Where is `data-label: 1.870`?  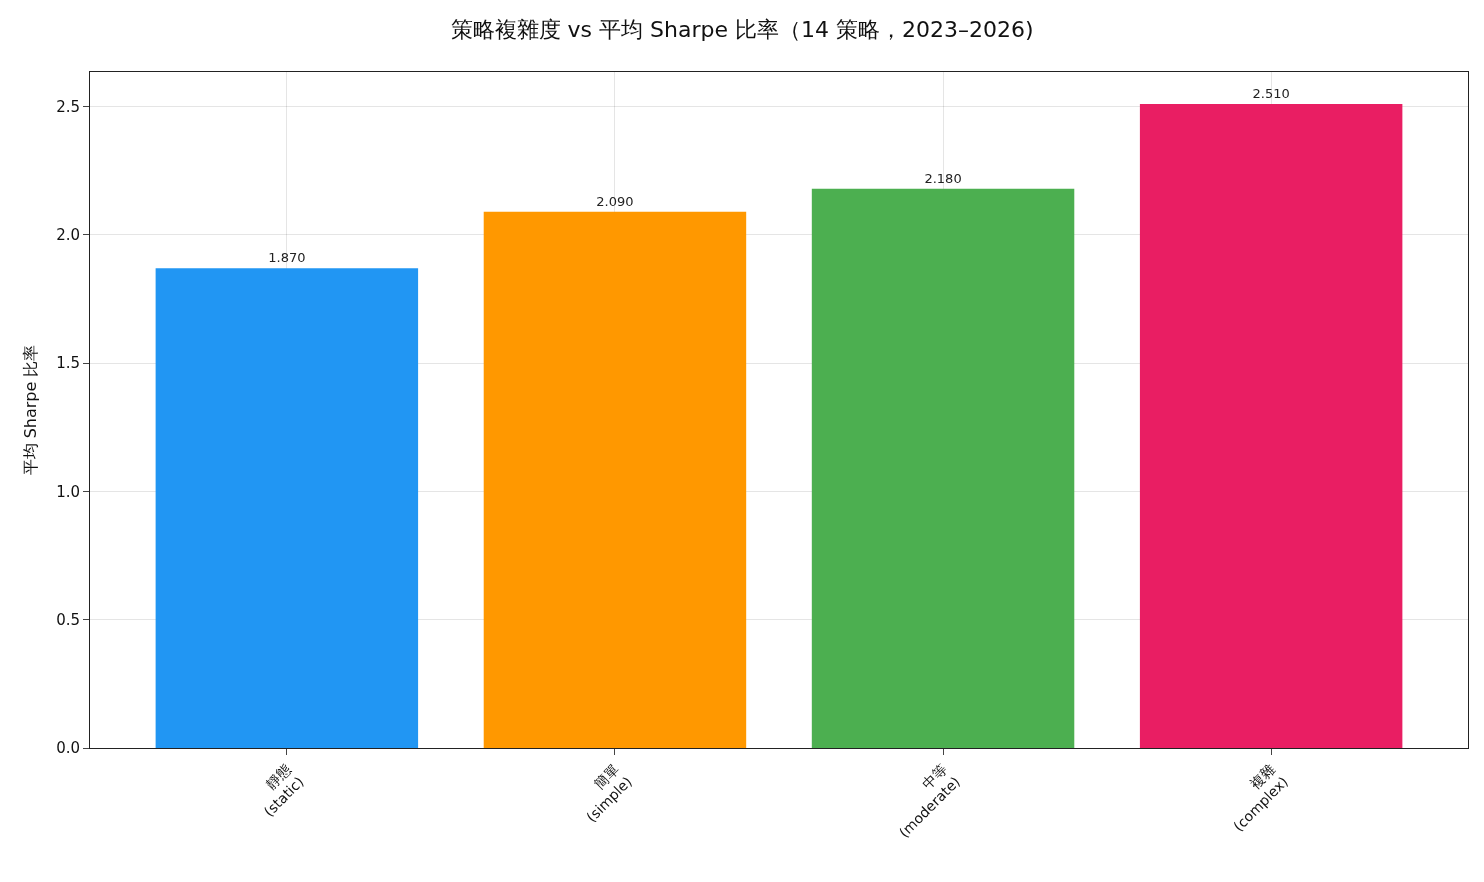 data-label: 1.870 is located at coordinates (287, 258).